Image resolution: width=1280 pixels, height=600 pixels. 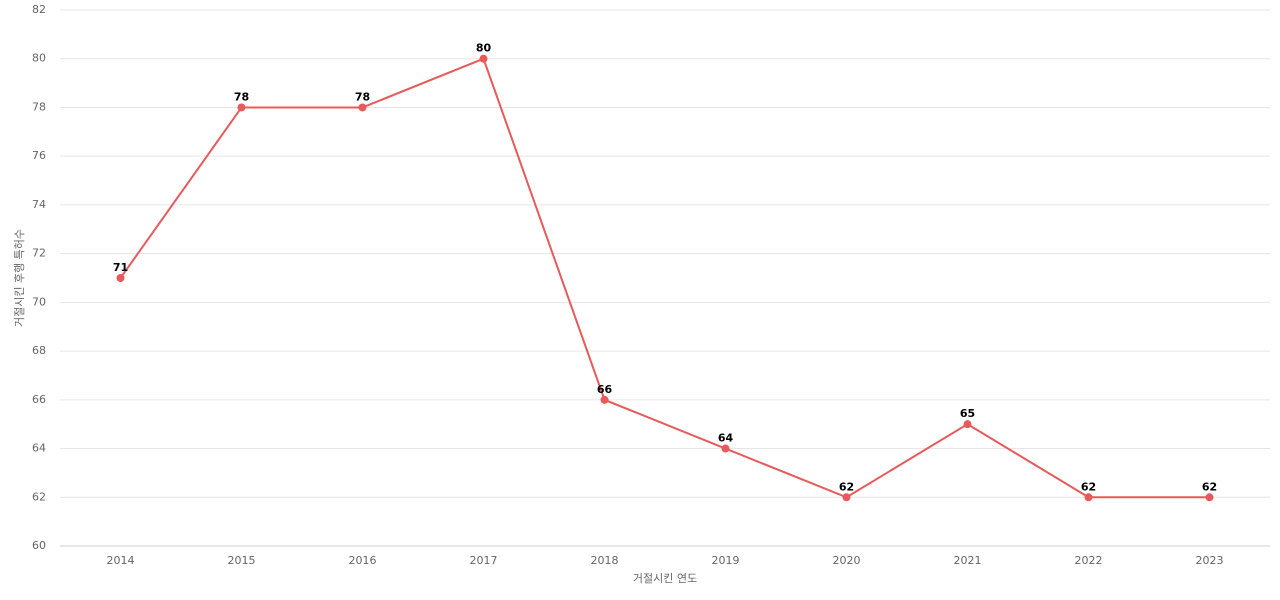 What do you see at coordinates (39, 545) in the screenshot?
I see `y-tick-label: 60` at bounding box center [39, 545].